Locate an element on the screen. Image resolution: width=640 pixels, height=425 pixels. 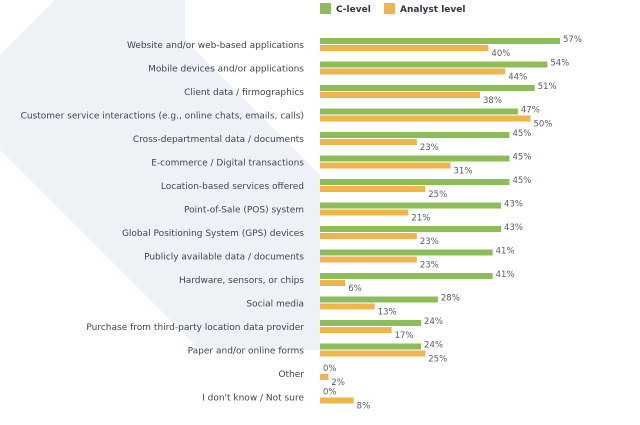
data-label: 13% is located at coordinates (387, 313).